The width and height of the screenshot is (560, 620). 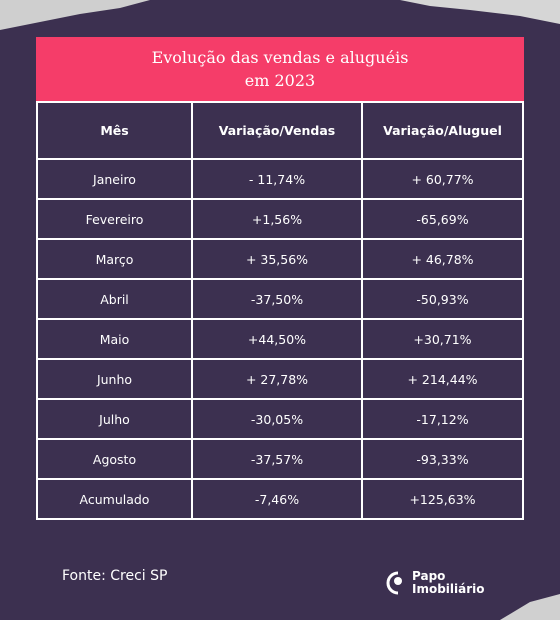 I want to click on paper-corner, so click(x=530, y=607).